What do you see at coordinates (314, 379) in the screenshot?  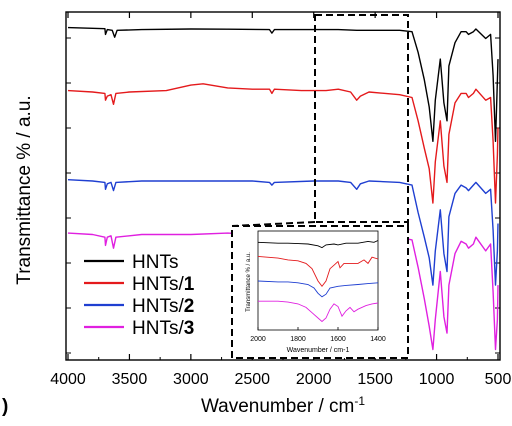 I see `x-tick-label: 2000` at bounding box center [314, 379].